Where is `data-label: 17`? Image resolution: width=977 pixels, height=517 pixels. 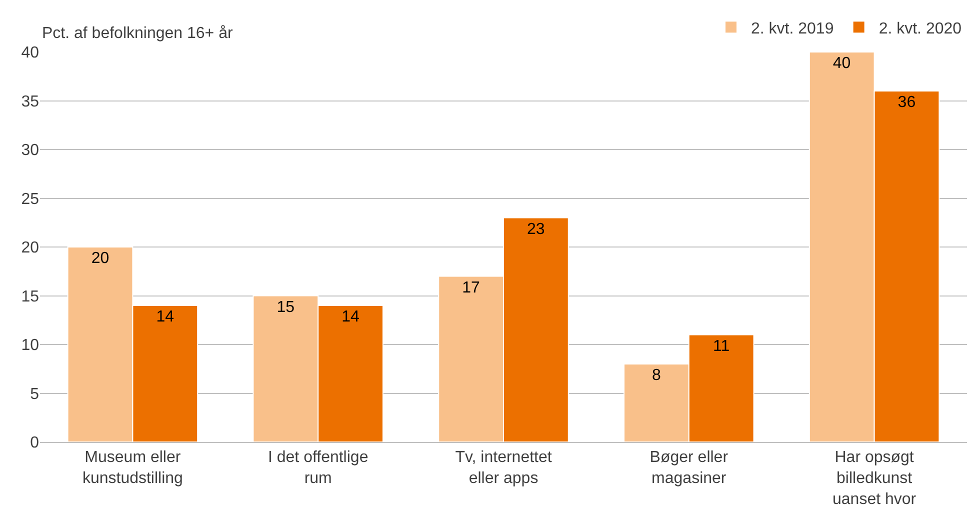
data-label: 17 is located at coordinates (471, 287).